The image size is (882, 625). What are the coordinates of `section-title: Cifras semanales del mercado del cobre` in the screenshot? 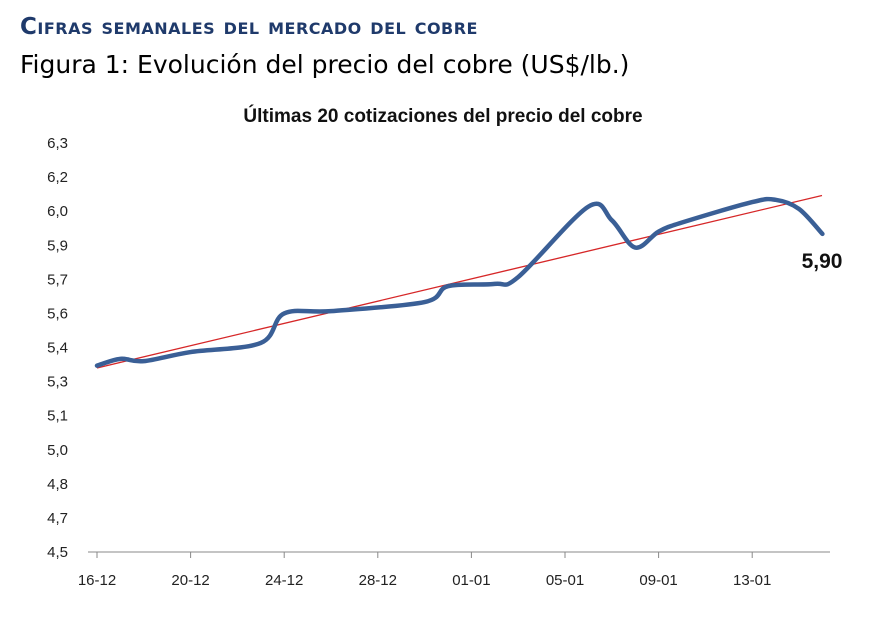 It's located at (249, 27).